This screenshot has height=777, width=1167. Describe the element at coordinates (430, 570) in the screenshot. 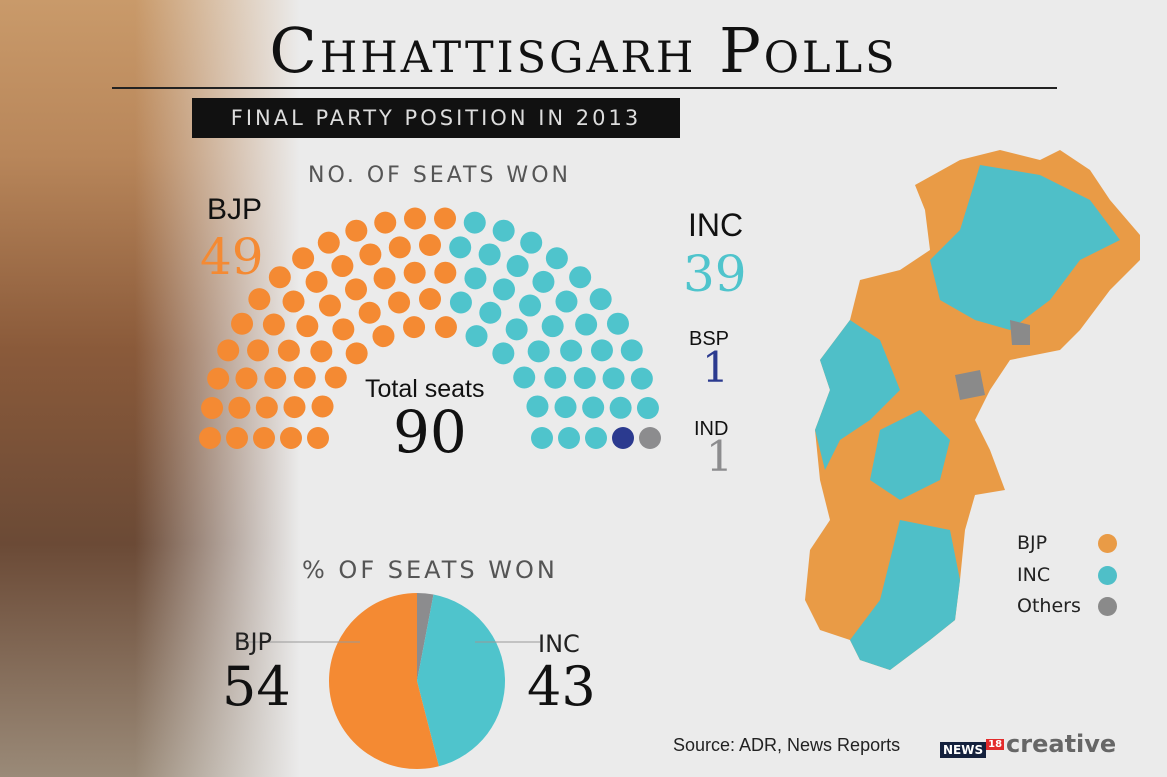

I see `pct-header: % OF SEATS WON` at that location.